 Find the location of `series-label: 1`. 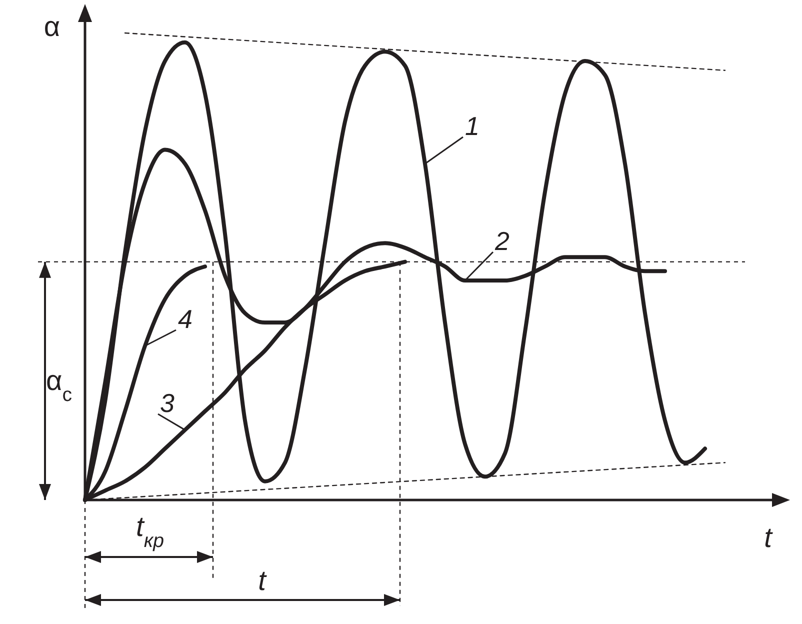

series-label: 1 is located at coordinates (472, 126).